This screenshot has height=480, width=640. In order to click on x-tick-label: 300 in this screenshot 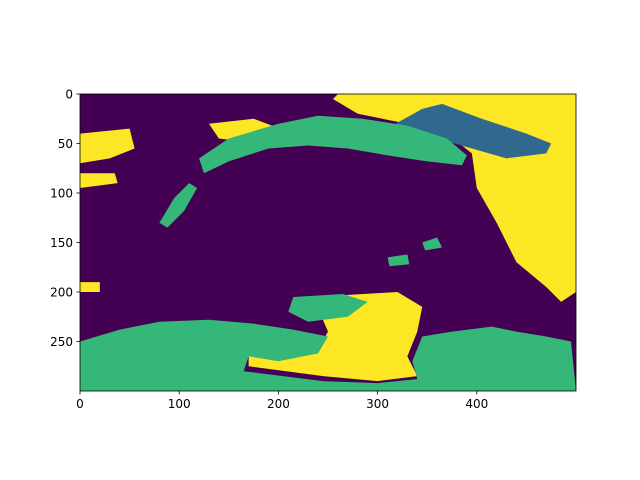, I will do `click(377, 404)`.